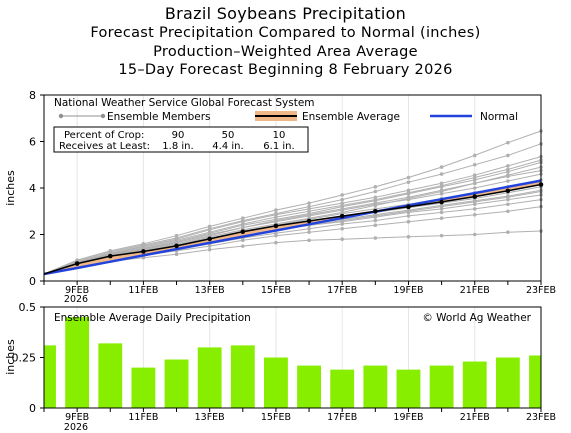  I want to click on main-y-tick-label: 8, so click(32, 95).